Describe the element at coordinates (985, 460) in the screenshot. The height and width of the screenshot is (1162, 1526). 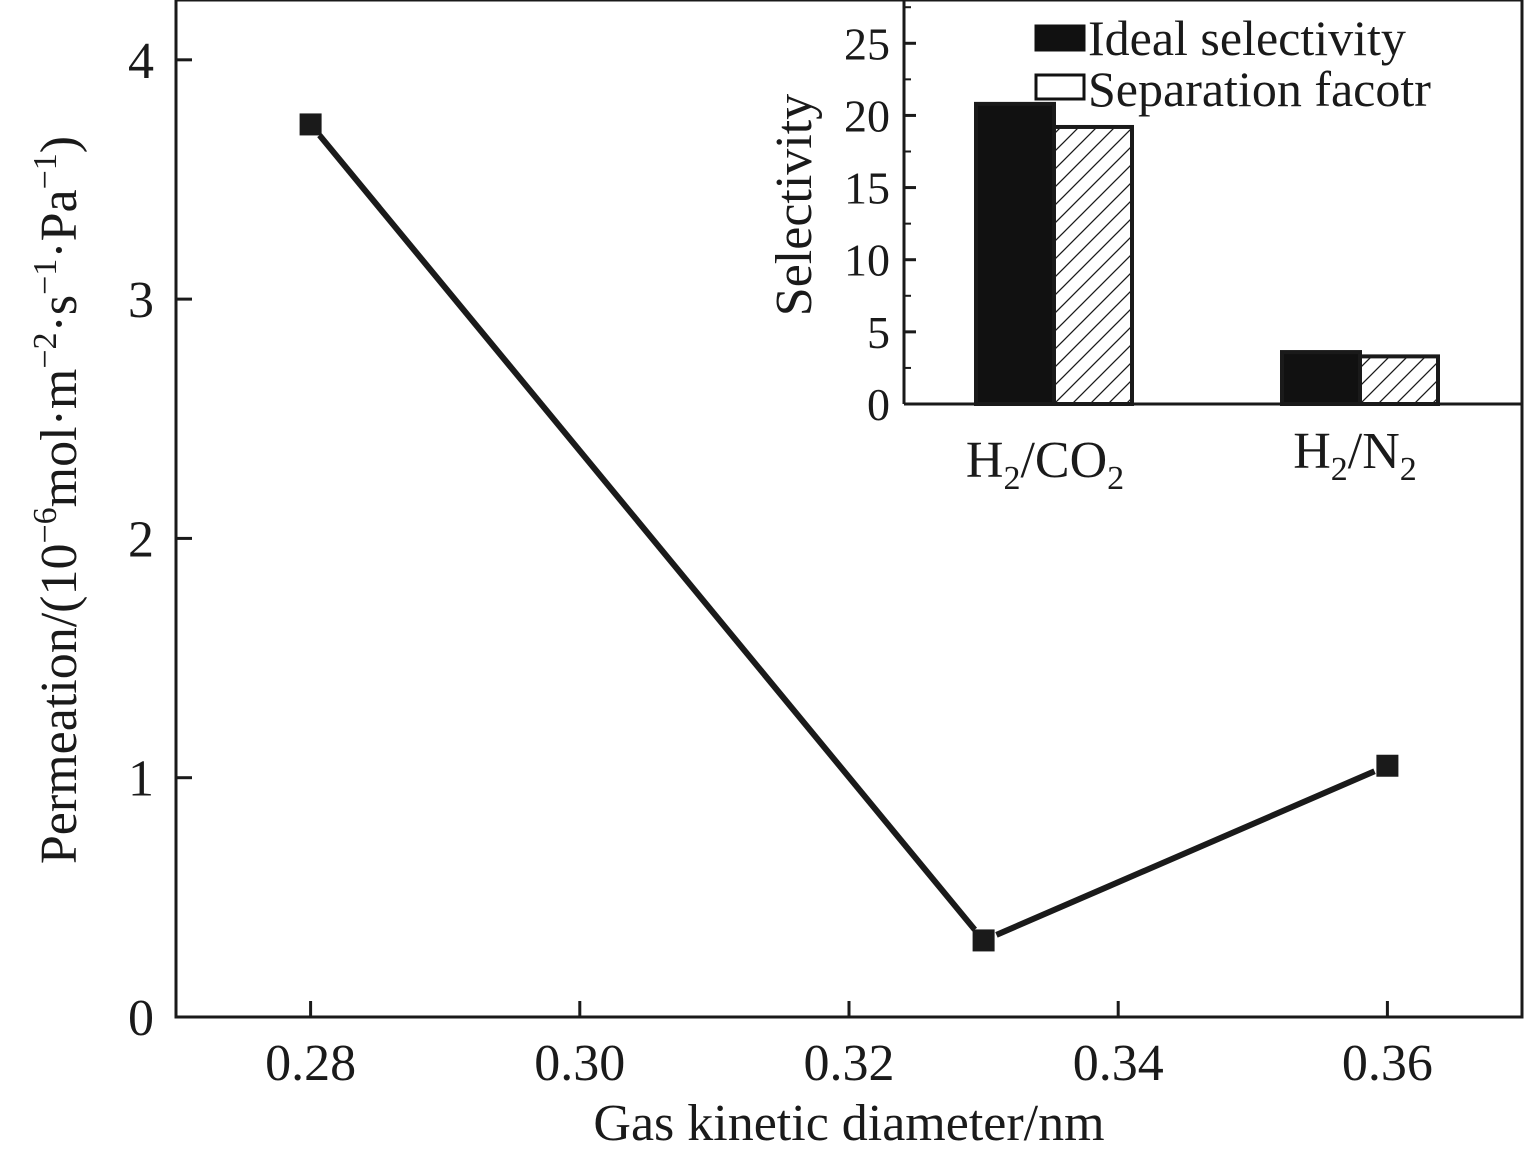
I see `inset-cat1-main: H` at that location.